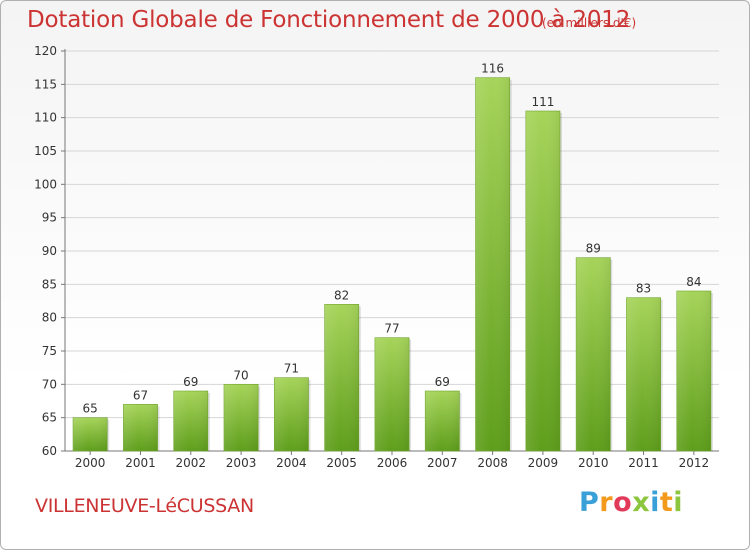 Image resolution: width=750 pixels, height=550 pixels. I want to click on commune-name: VILLENEUVE-LéCUSSAN, so click(144, 506).